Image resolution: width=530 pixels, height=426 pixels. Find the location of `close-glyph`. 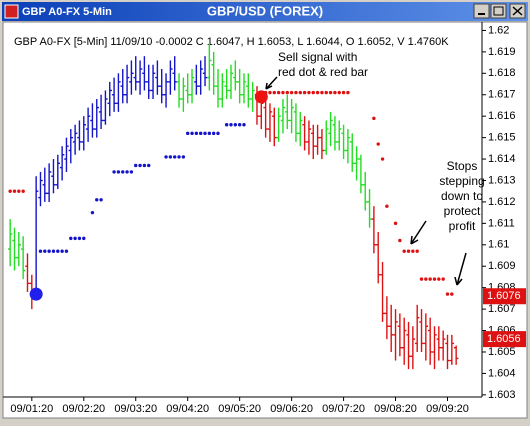

close-glyph is located at coordinates (517, 11).